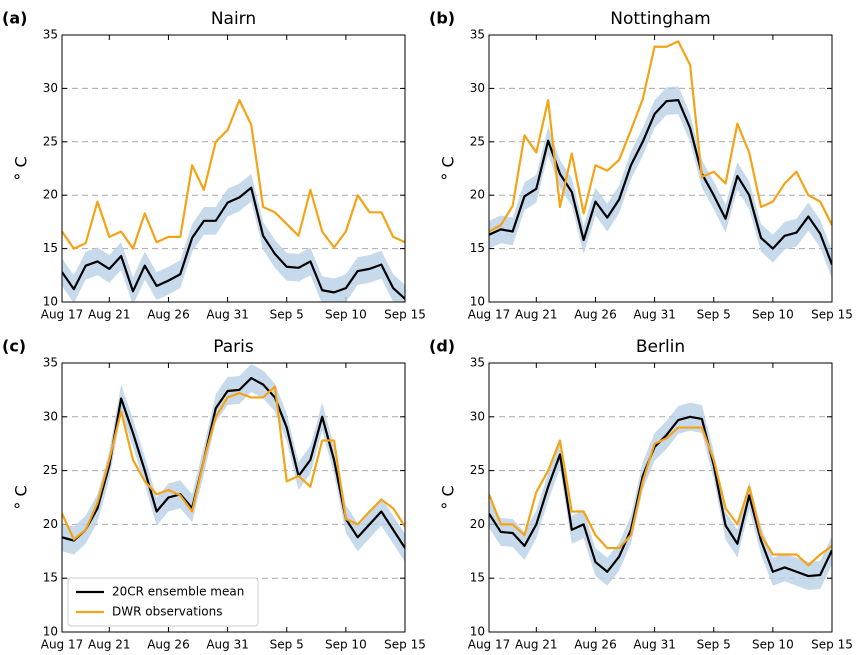 Image resolution: width=863 pixels, height=655 pixels. Describe the element at coordinates (14, 18) in the screenshot. I see `panel-label: (a)` at that location.